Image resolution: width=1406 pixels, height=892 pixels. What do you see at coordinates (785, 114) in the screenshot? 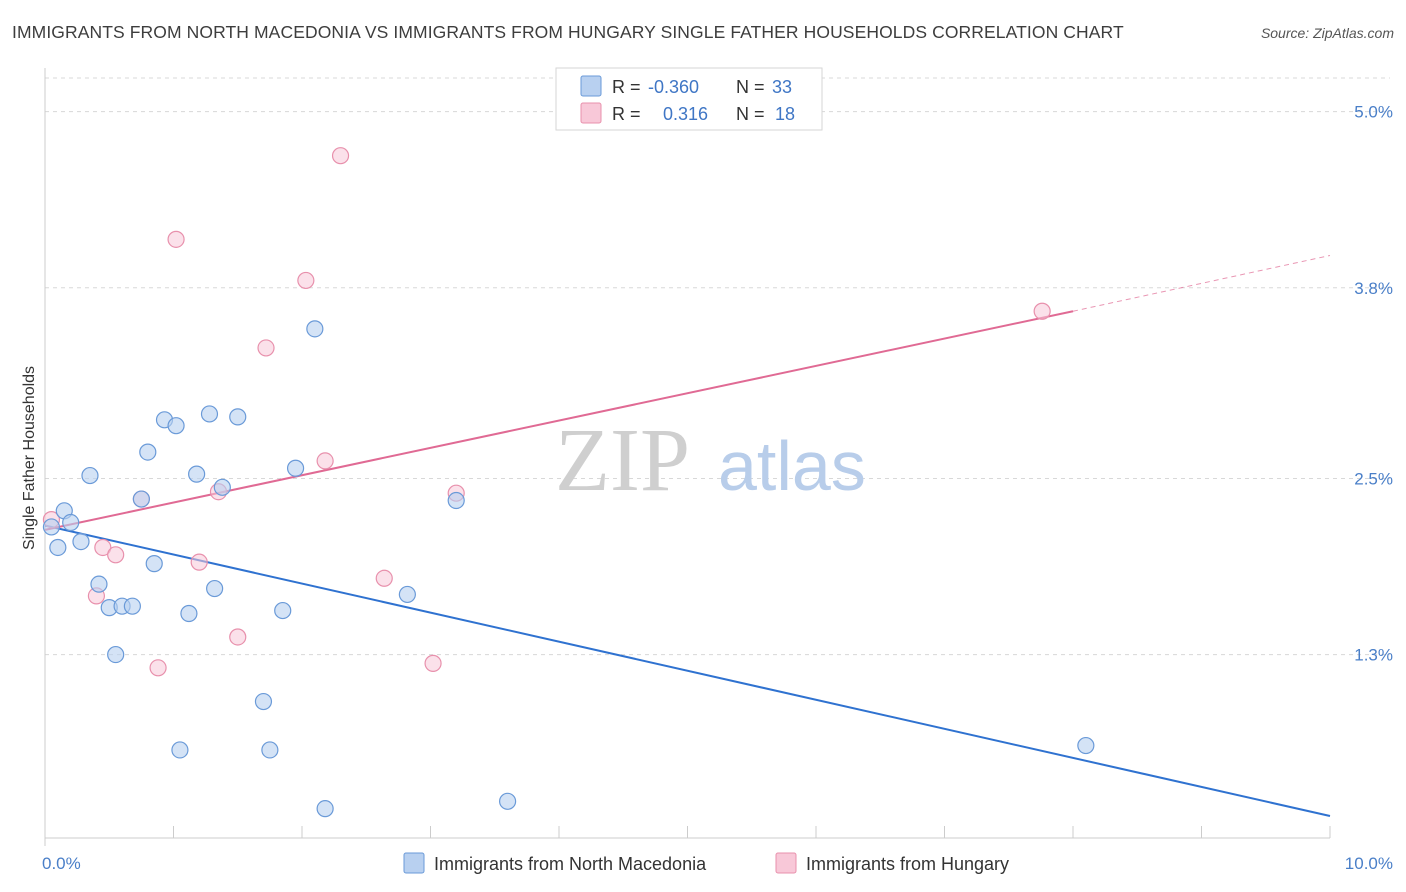
I see `legend-n-value-2: 18` at bounding box center [785, 114].